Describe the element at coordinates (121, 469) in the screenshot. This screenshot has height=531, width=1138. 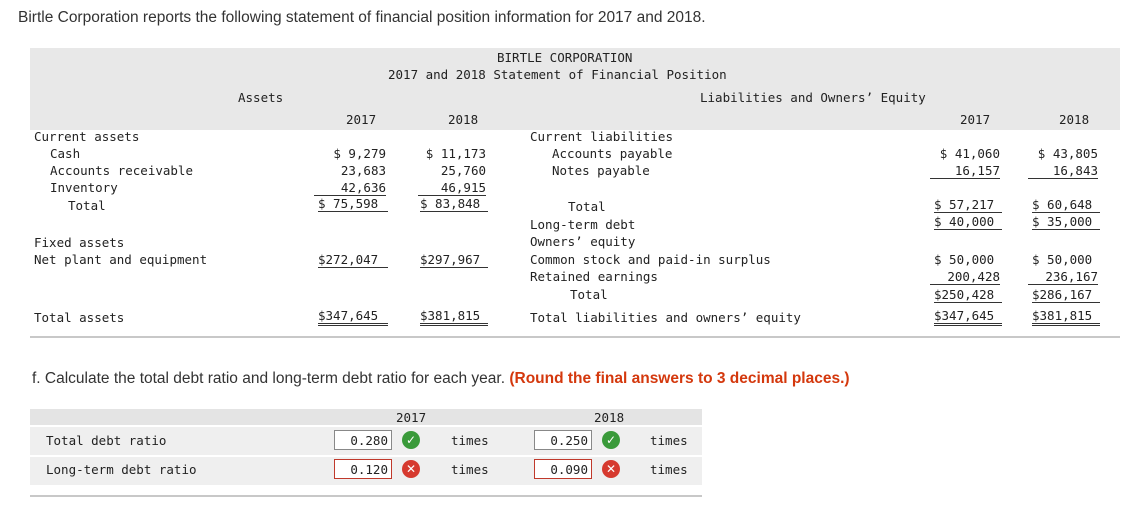
I see `lt-debt-ratio-label: Long-term debt ratio` at that location.